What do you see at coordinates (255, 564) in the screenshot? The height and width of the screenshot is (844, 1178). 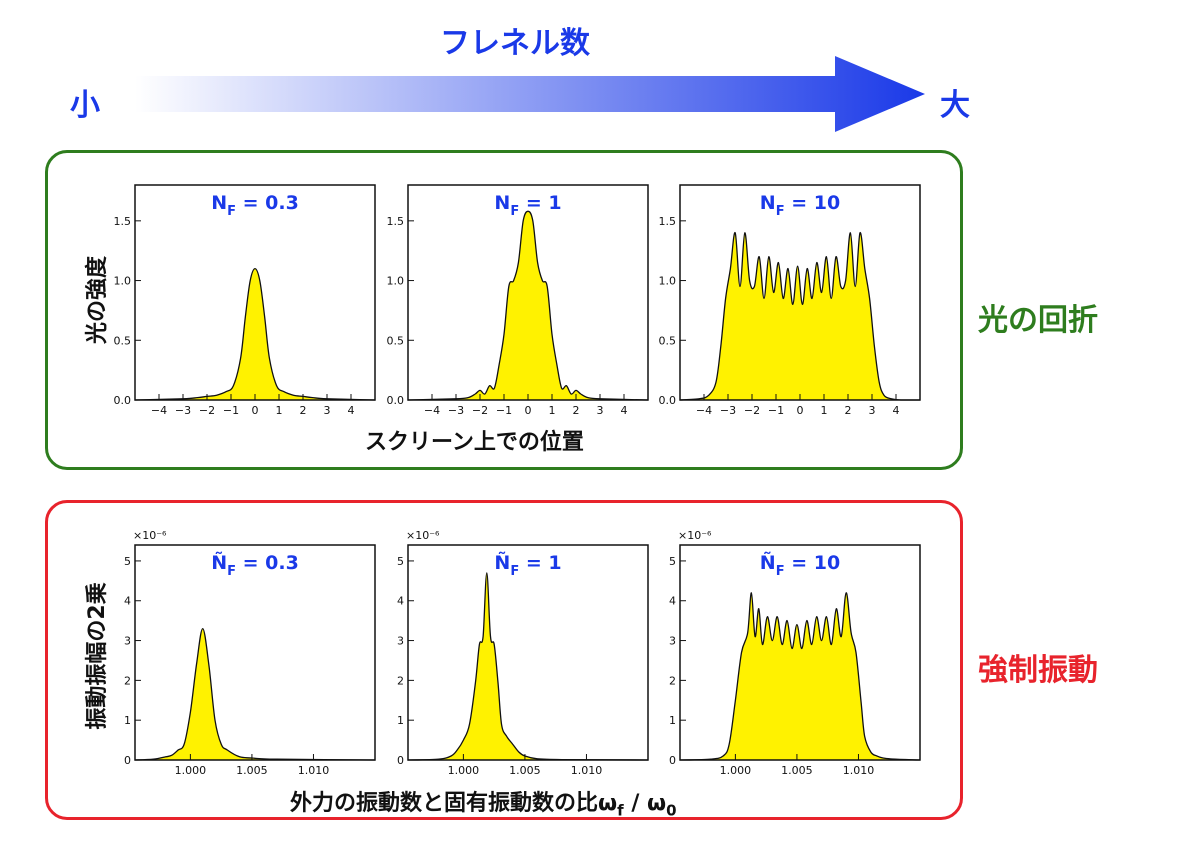 I see `plot-title: ÑF = 0.3` at bounding box center [255, 564].